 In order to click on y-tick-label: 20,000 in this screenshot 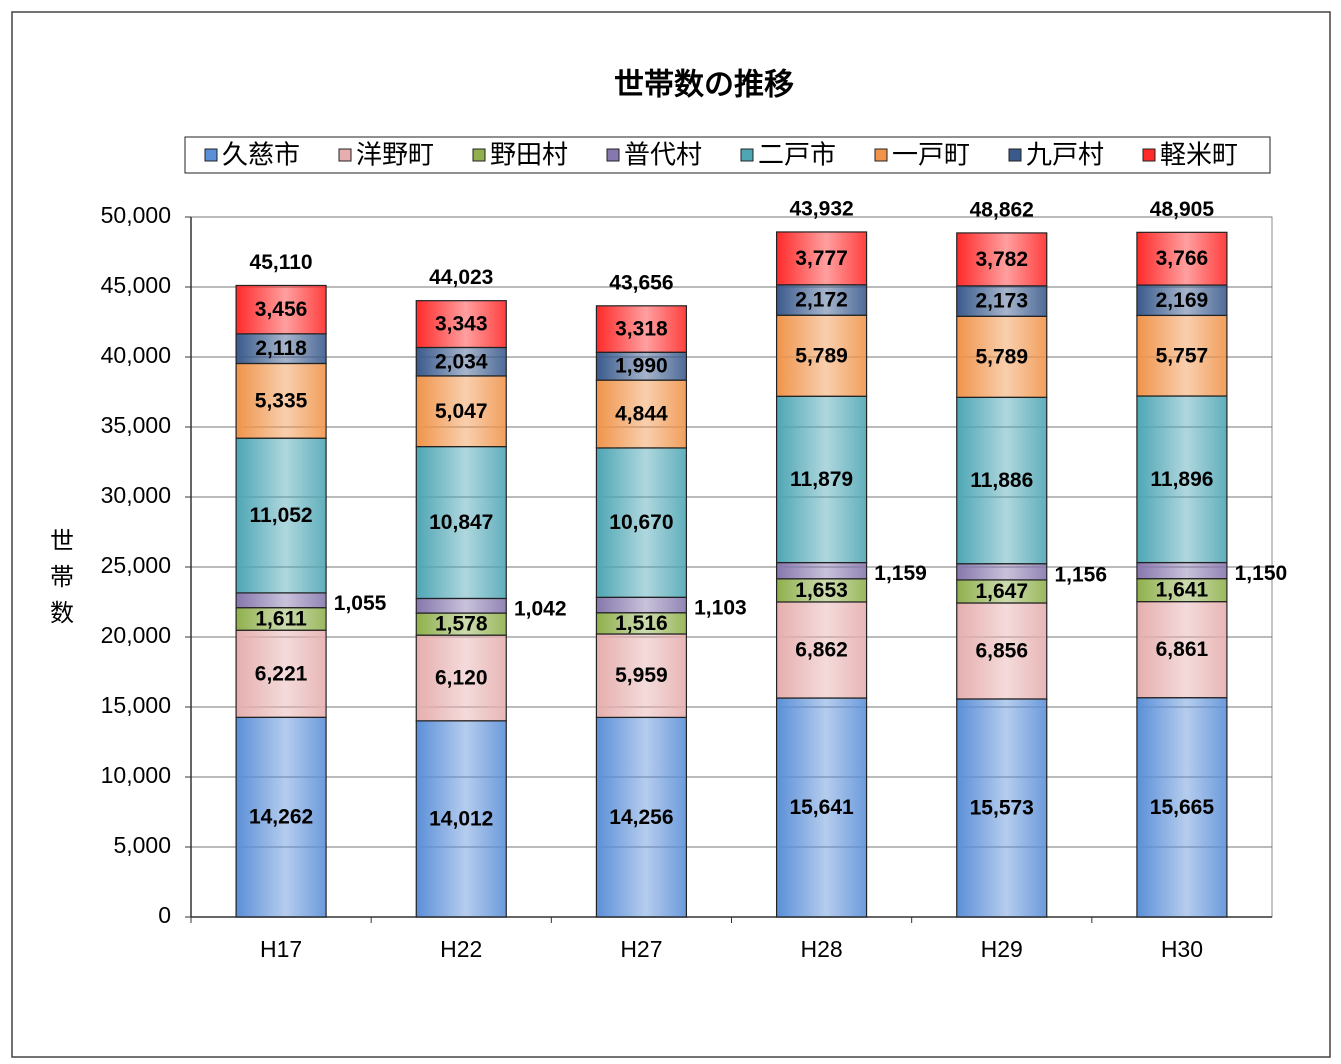, I will do `click(136, 635)`.